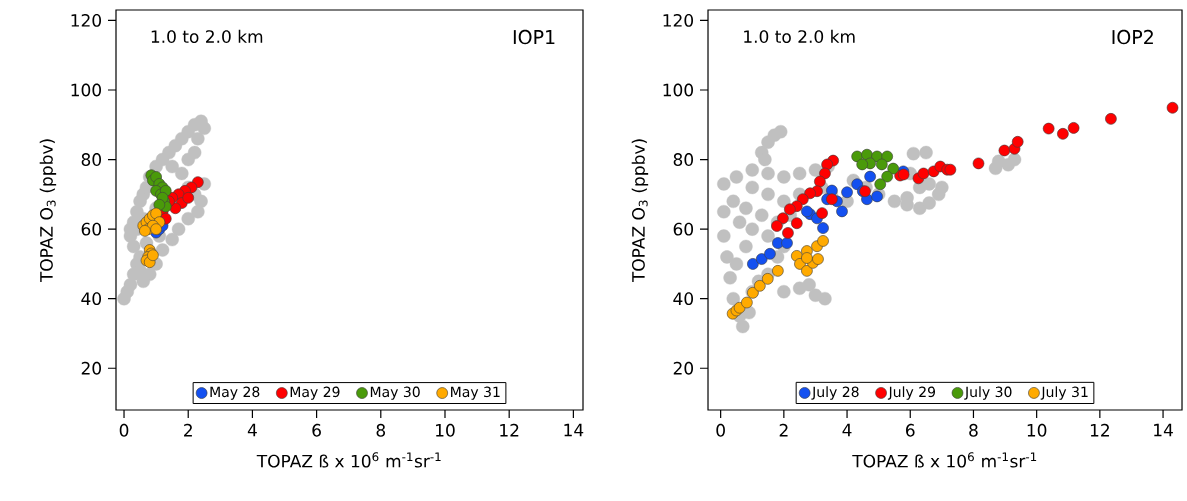 Image resolution: width=1187 pixels, height=501 pixels. I want to click on legend-label: July 28, so click(835, 393).